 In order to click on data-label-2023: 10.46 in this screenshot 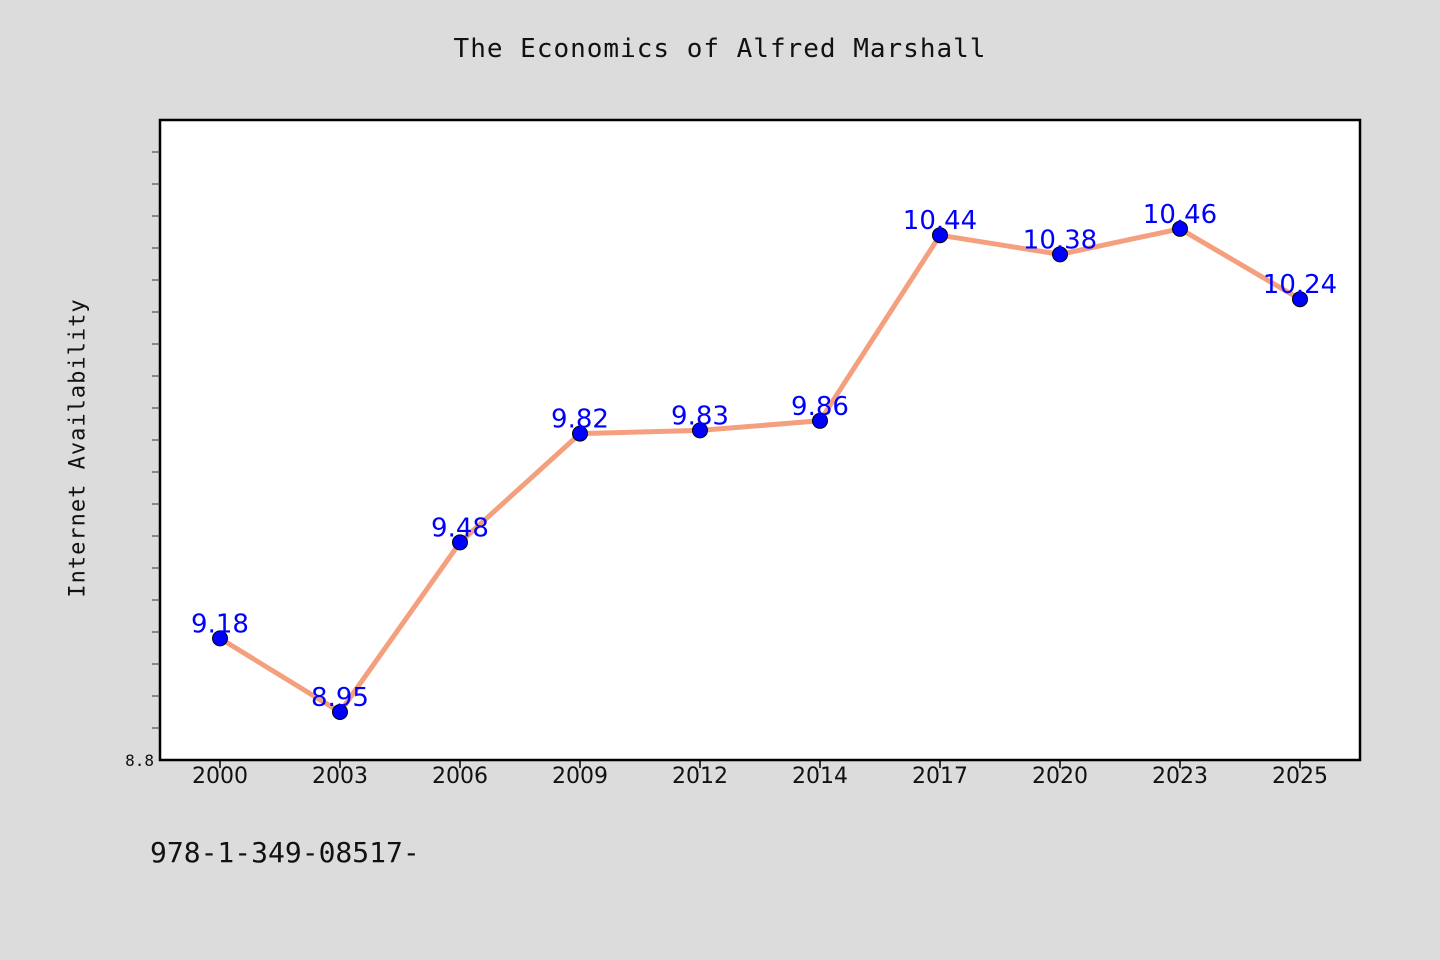, I will do `click(1180, 215)`.